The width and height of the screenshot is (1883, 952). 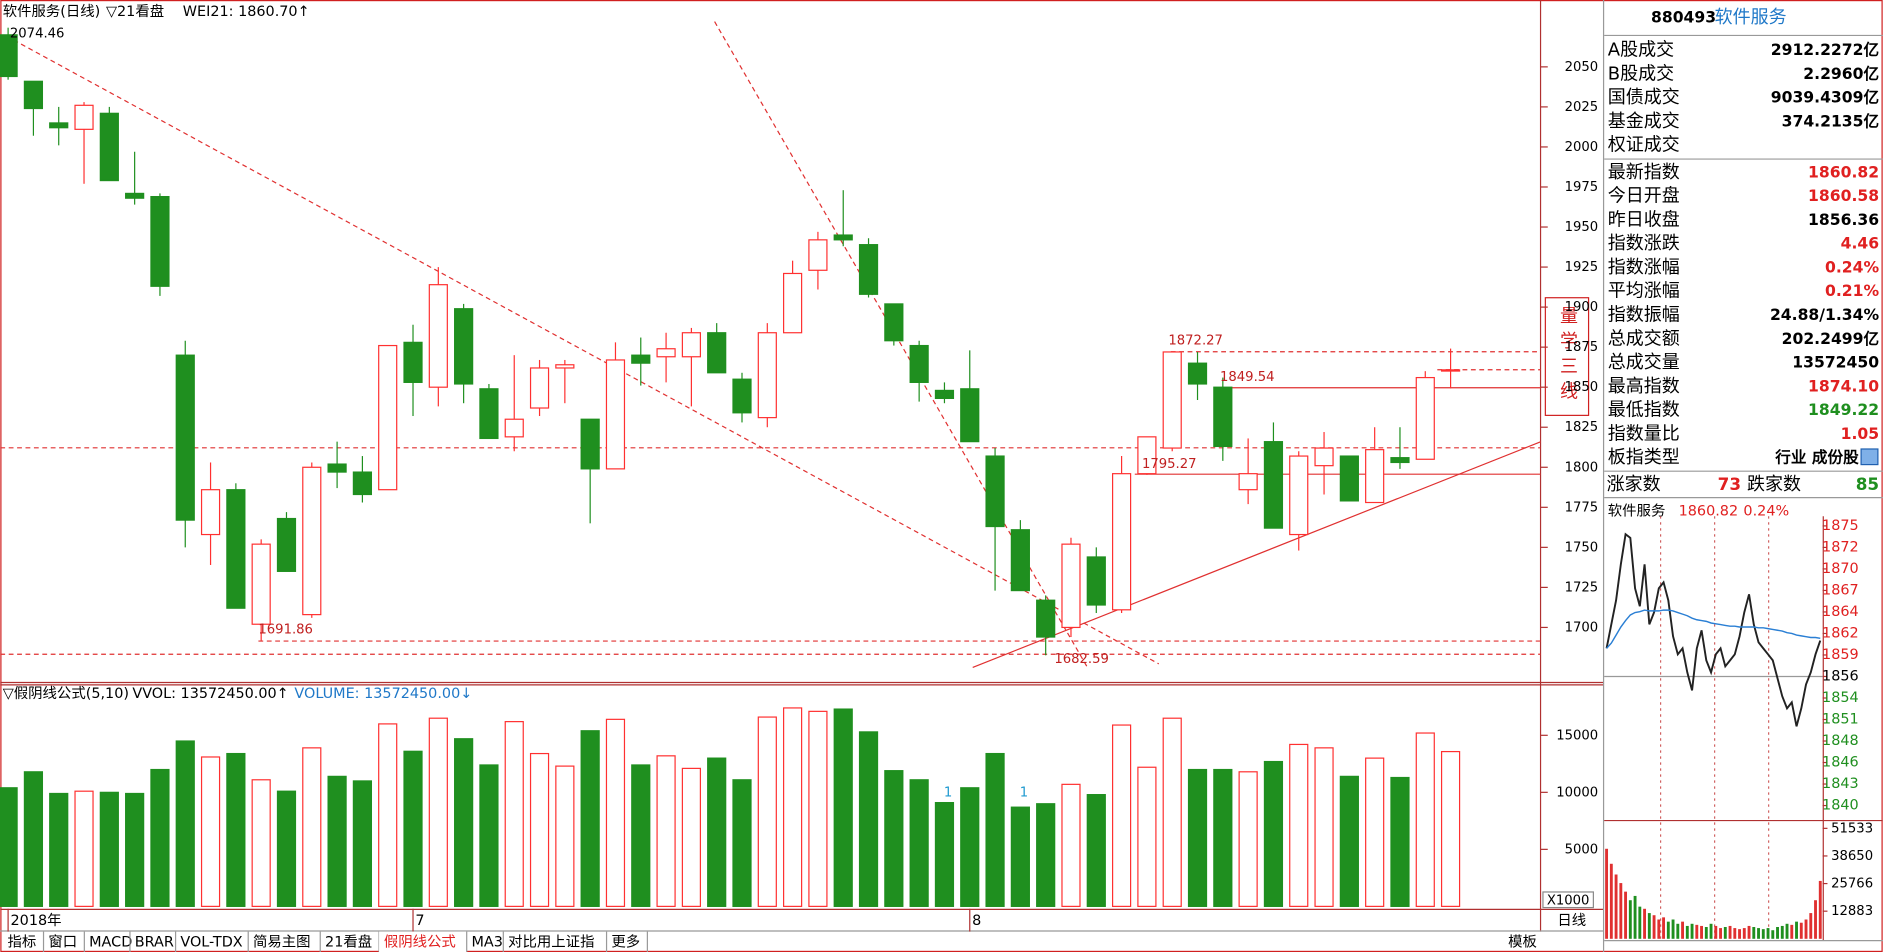 What do you see at coordinates (22, 941) in the screenshot?
I see `tab: 指标` at bounding box center [22, 941].